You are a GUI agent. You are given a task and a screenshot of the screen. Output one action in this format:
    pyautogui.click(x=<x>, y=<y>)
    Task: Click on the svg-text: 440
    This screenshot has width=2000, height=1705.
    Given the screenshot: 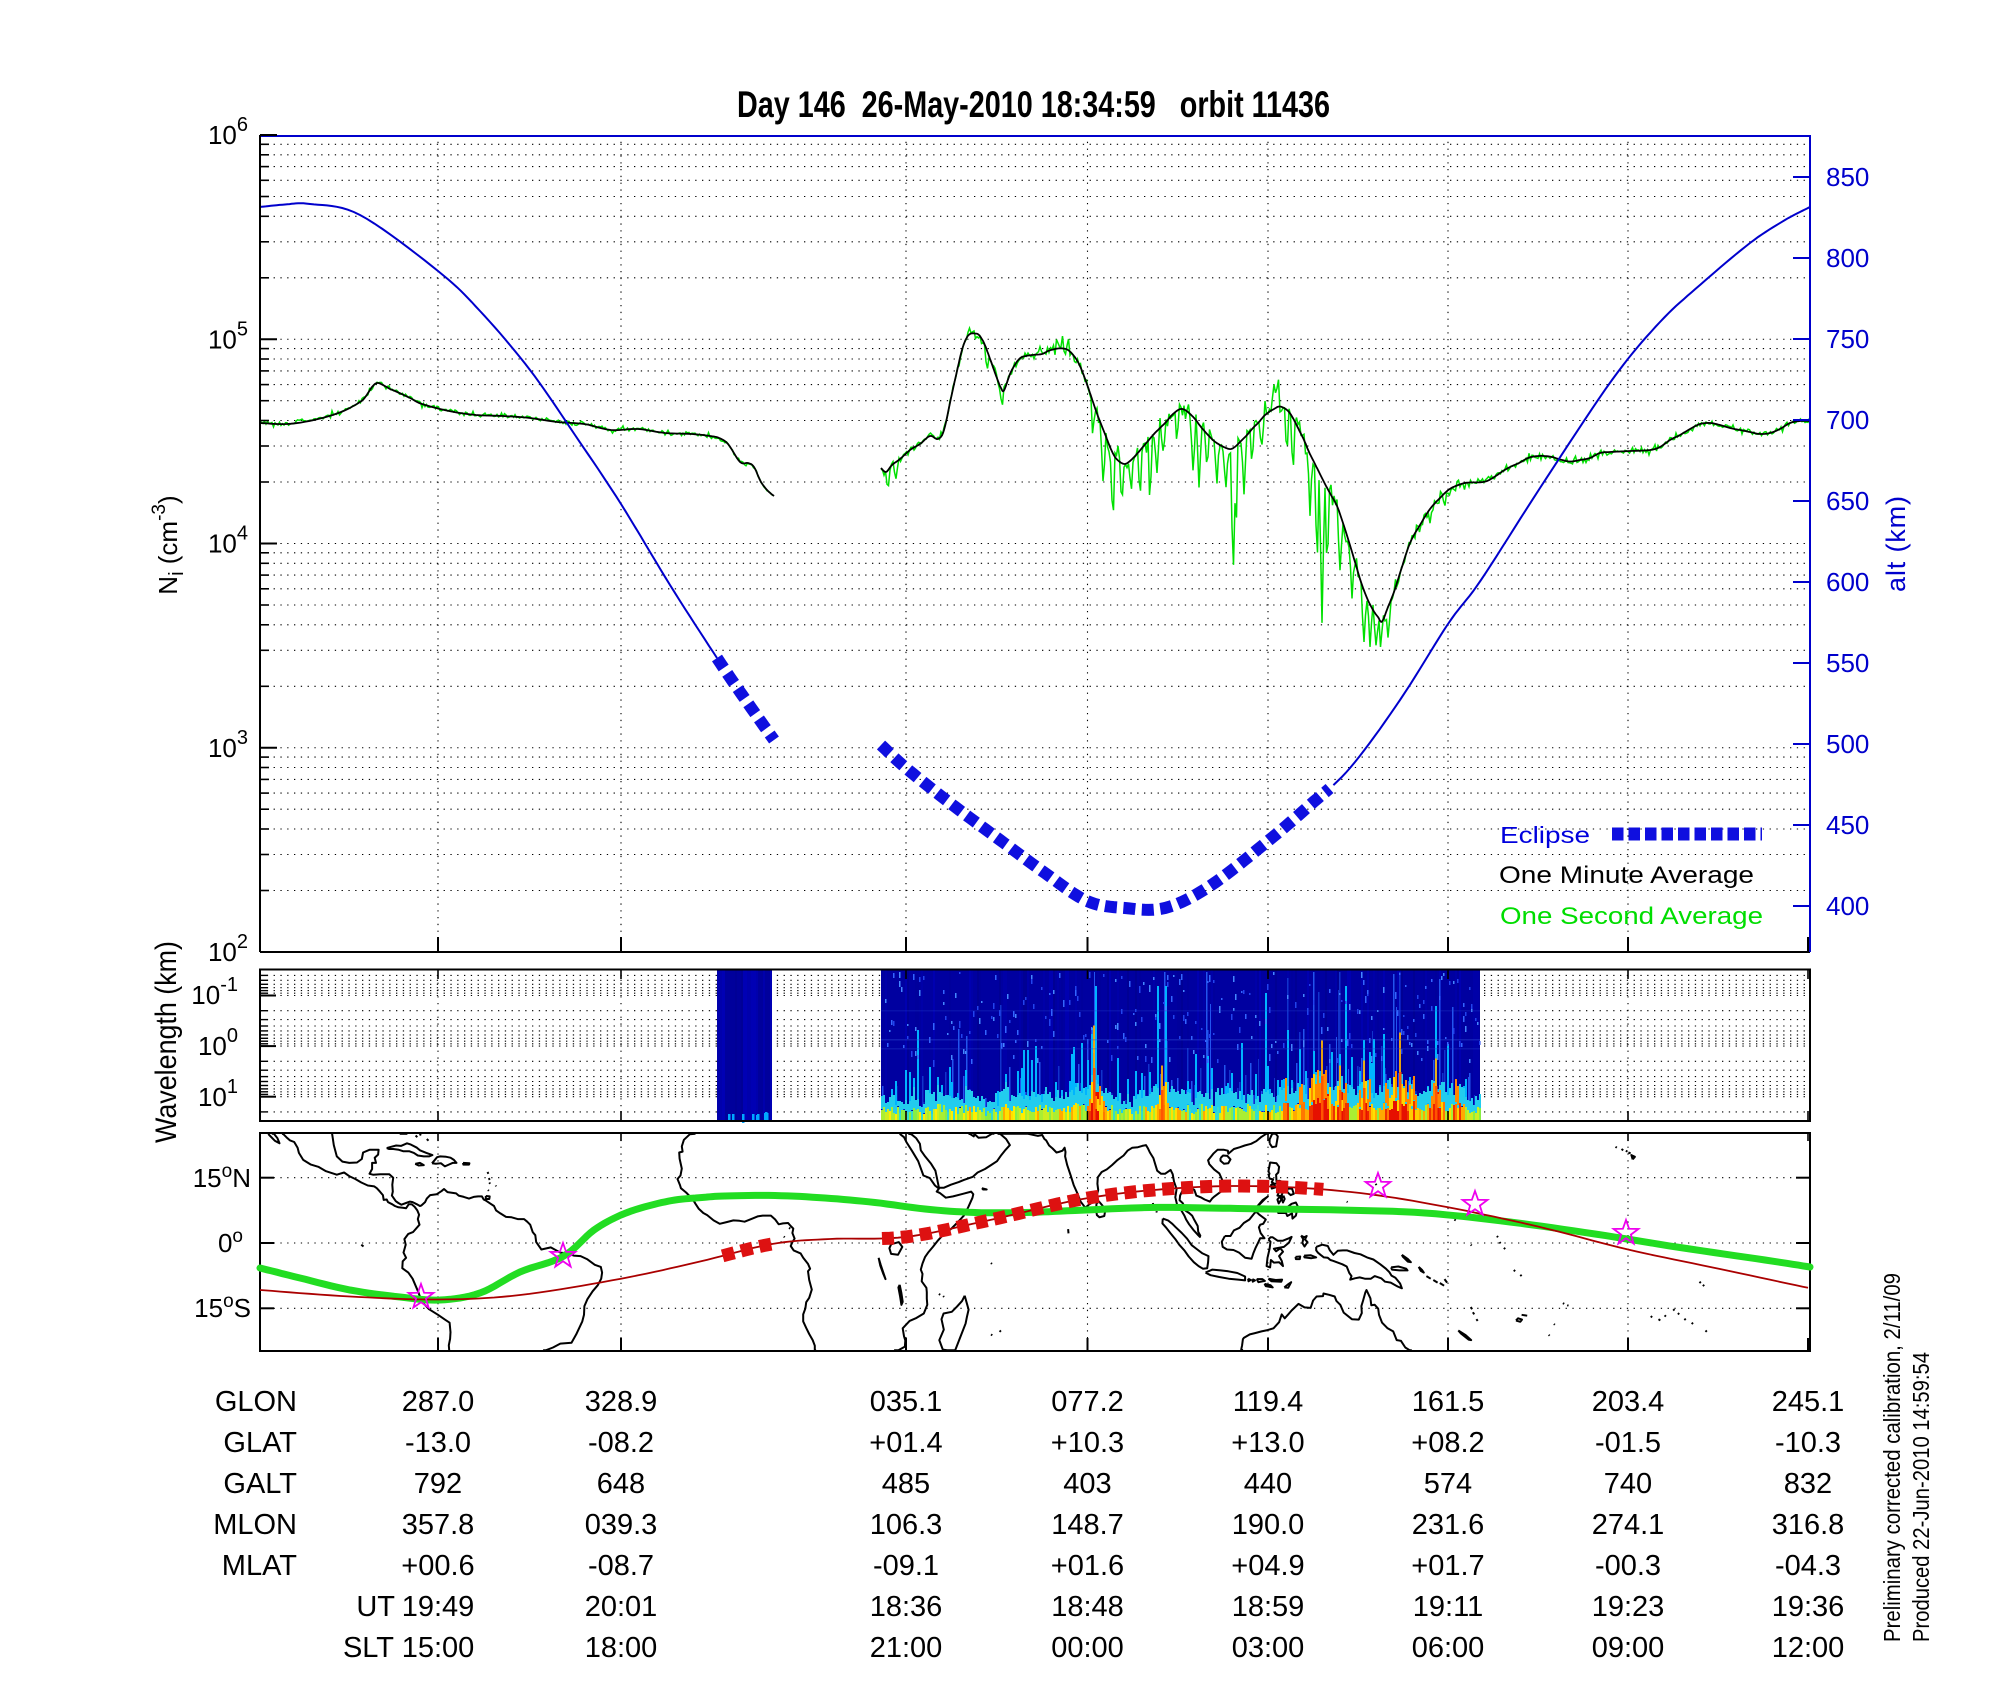 What is the action you would take?
    pyautogui.click(x=1268, y=1484)
    